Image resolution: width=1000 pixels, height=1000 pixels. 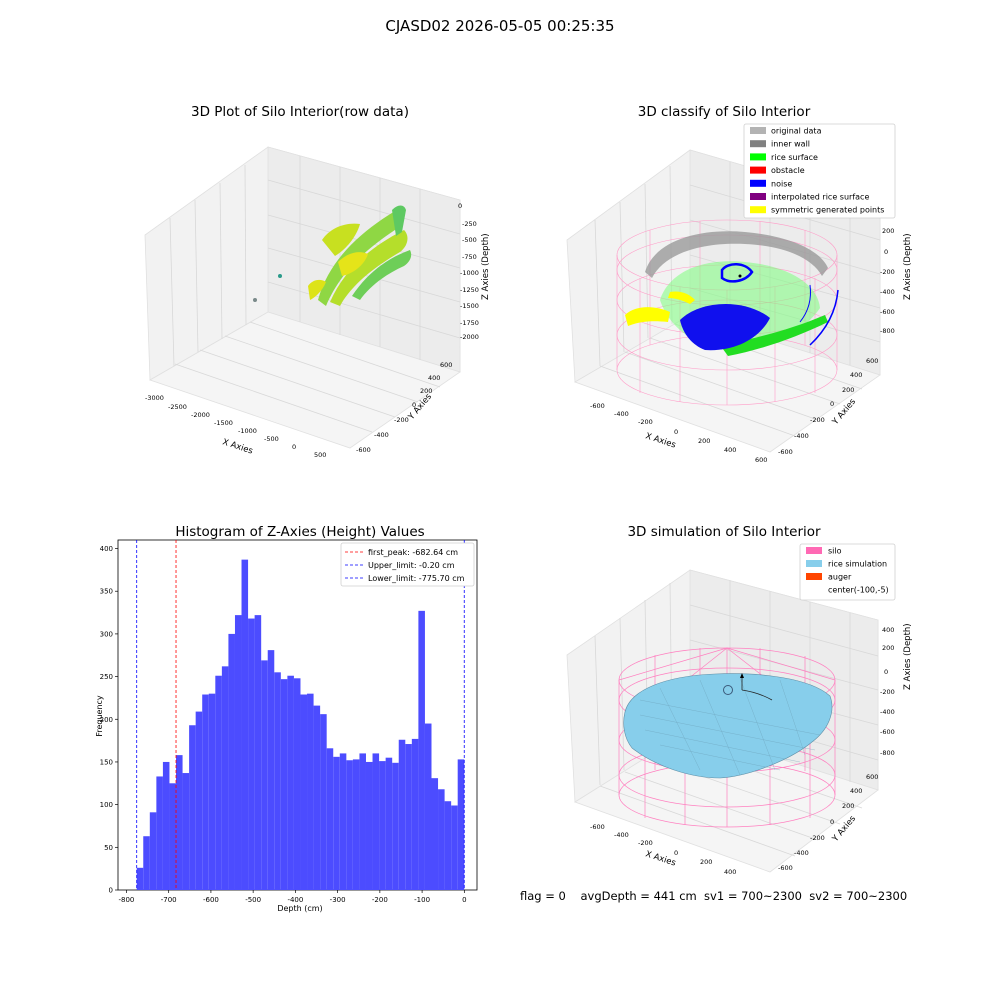 I want to click on classify-ytick: 0, so click(x=832, y=404).